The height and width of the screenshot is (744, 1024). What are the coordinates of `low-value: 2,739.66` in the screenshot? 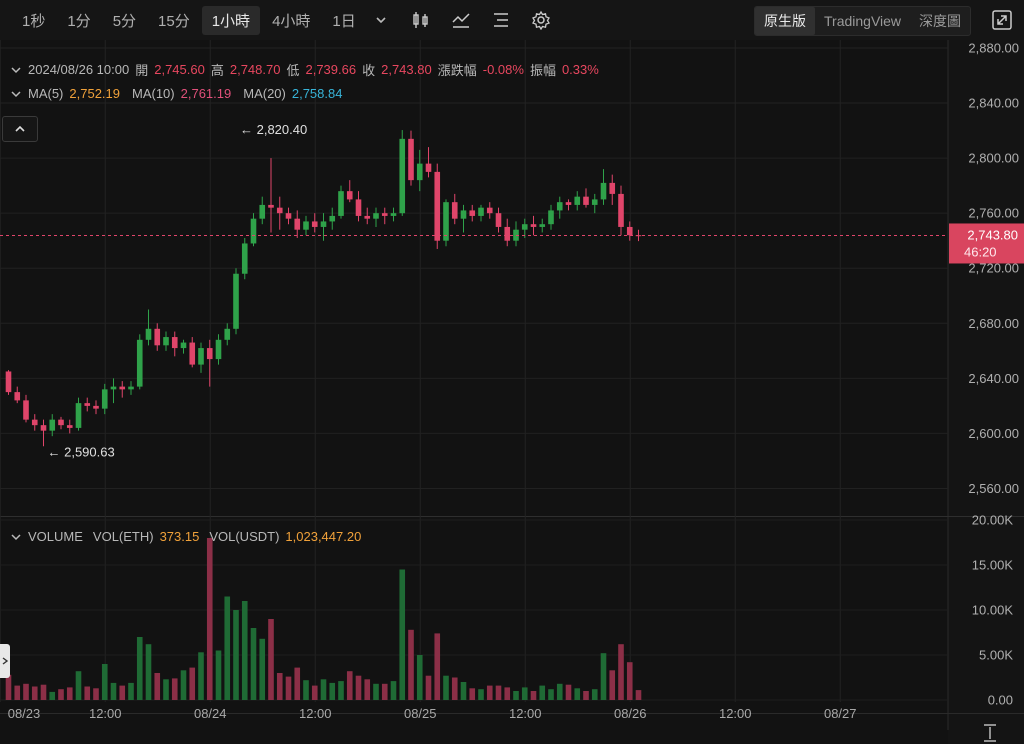 It's located at (331, 69).